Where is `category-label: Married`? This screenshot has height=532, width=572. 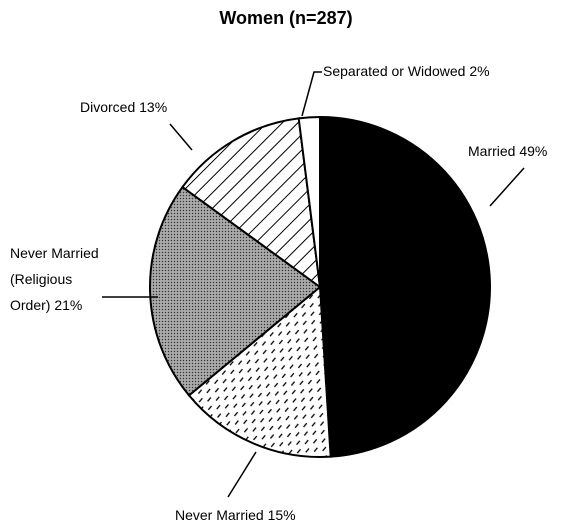
category-label: Married is located at coordinates (492, 151).